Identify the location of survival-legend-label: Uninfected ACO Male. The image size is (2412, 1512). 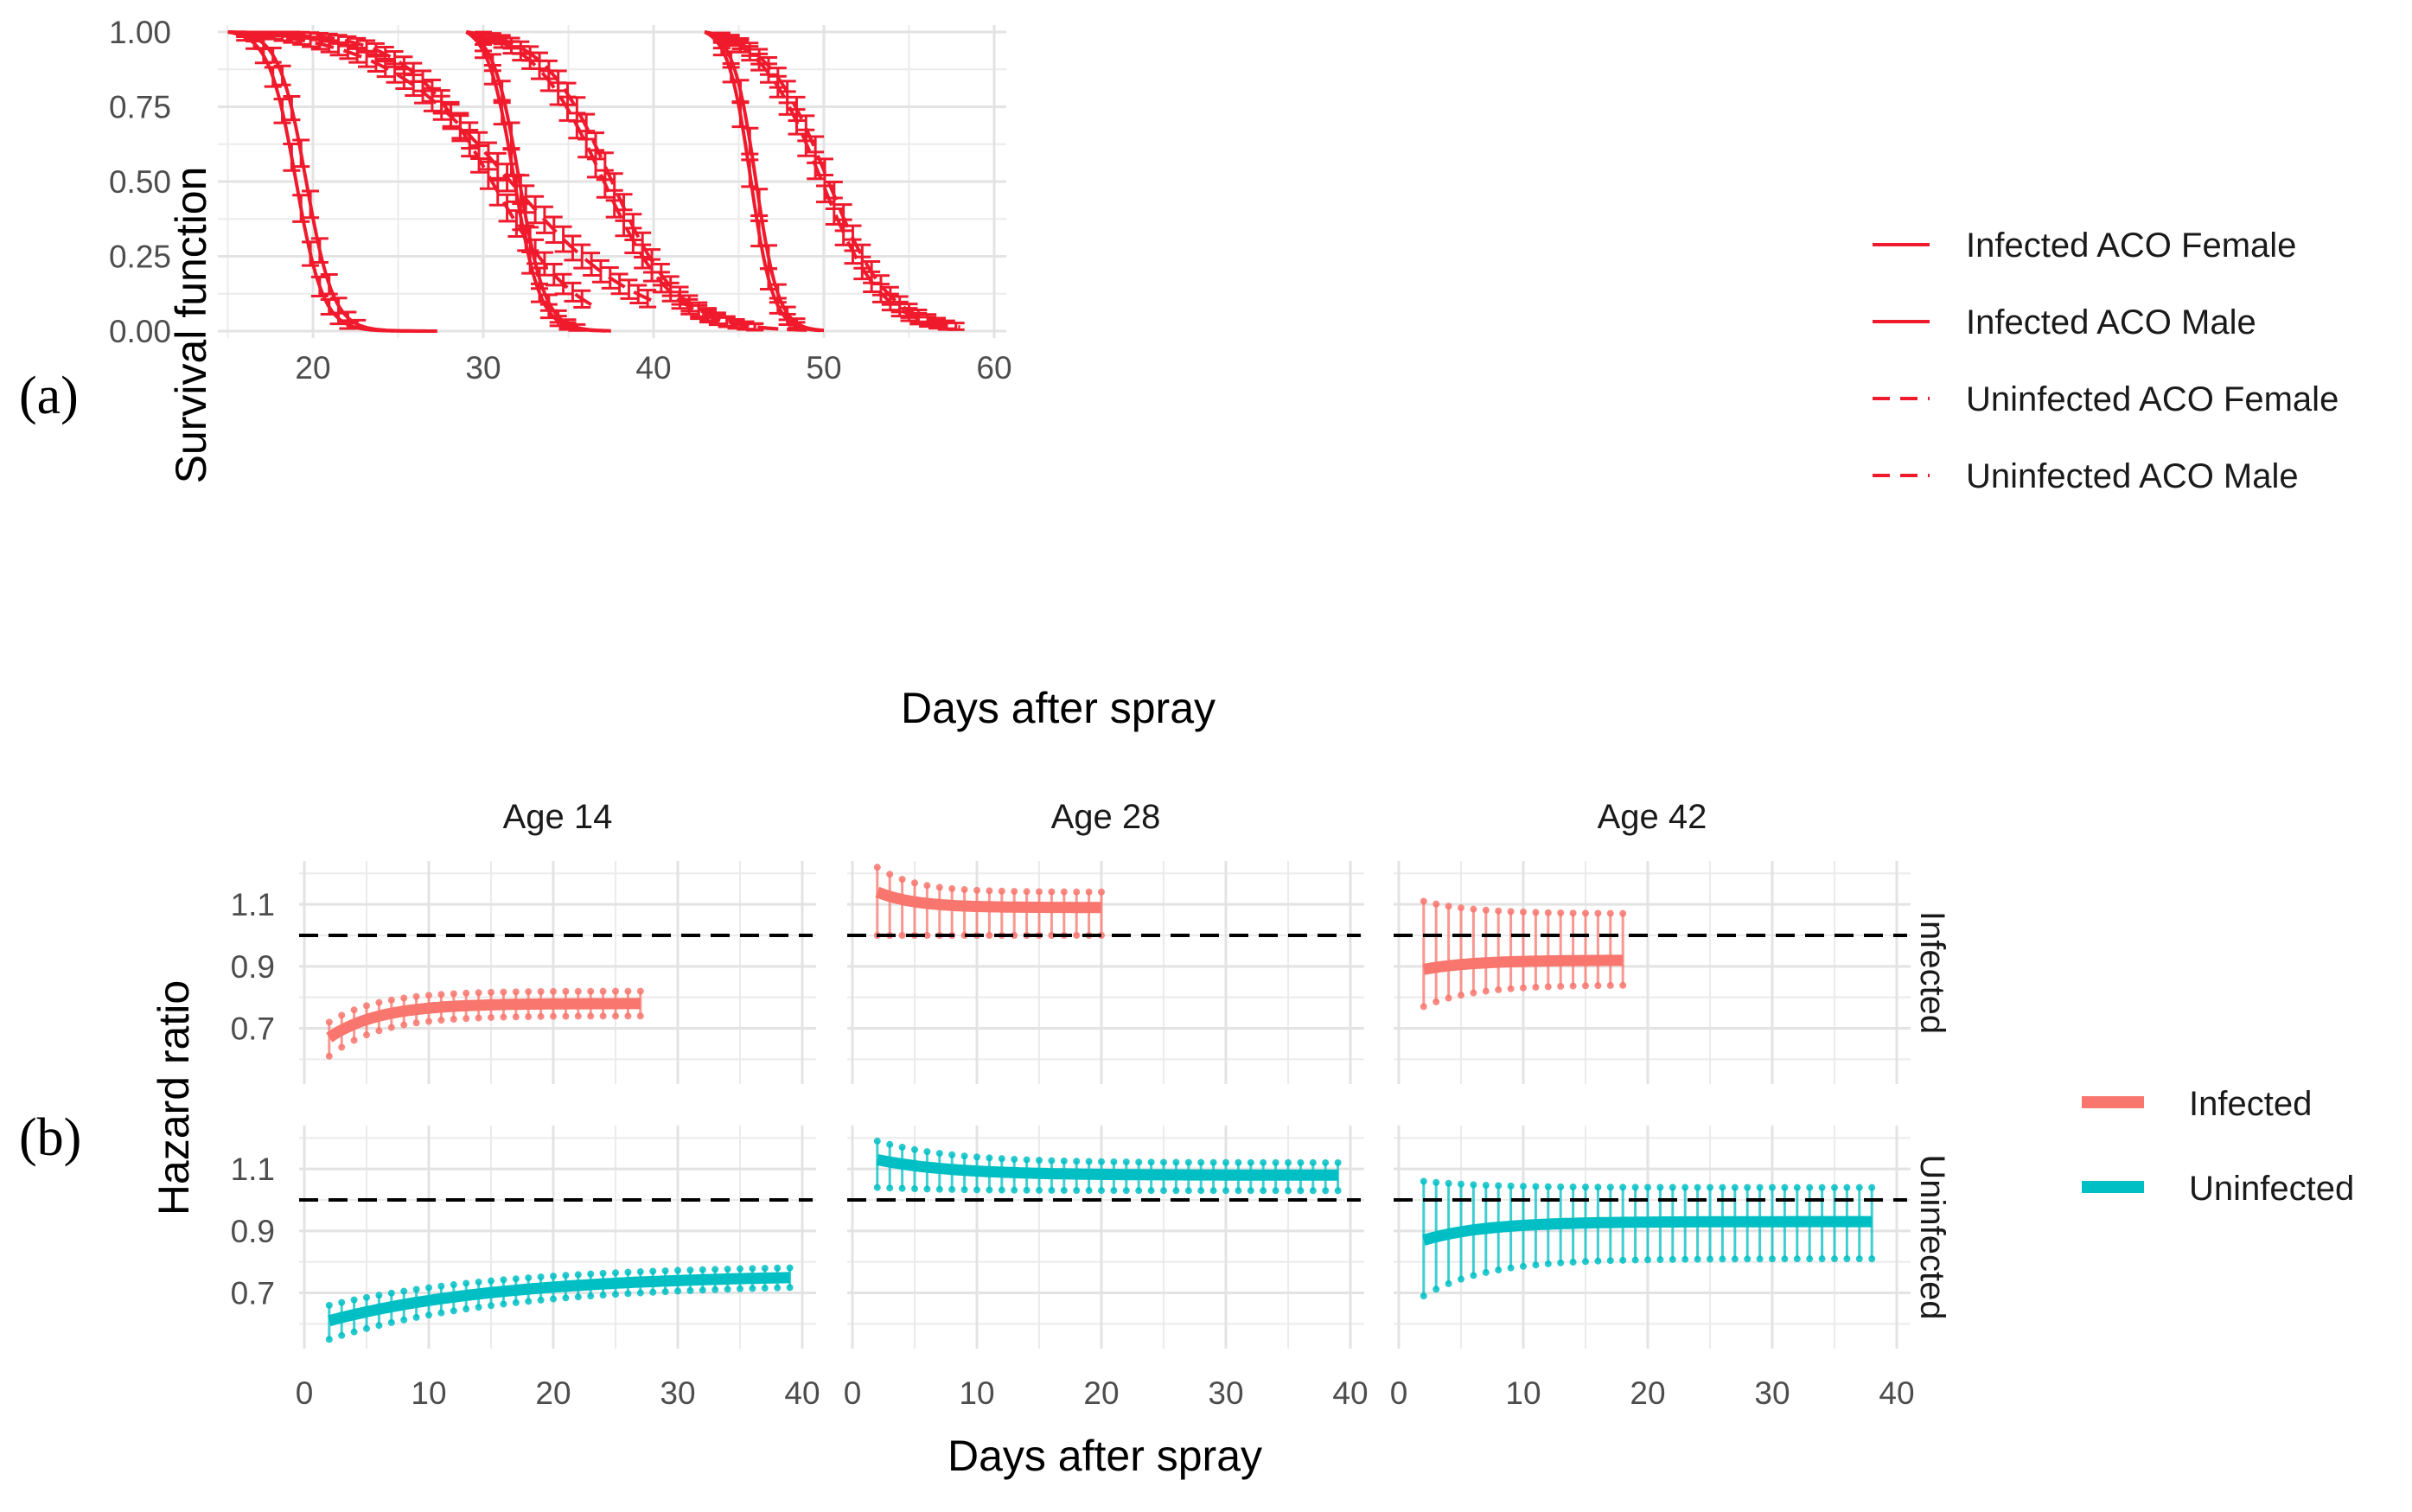
(2132, 476).